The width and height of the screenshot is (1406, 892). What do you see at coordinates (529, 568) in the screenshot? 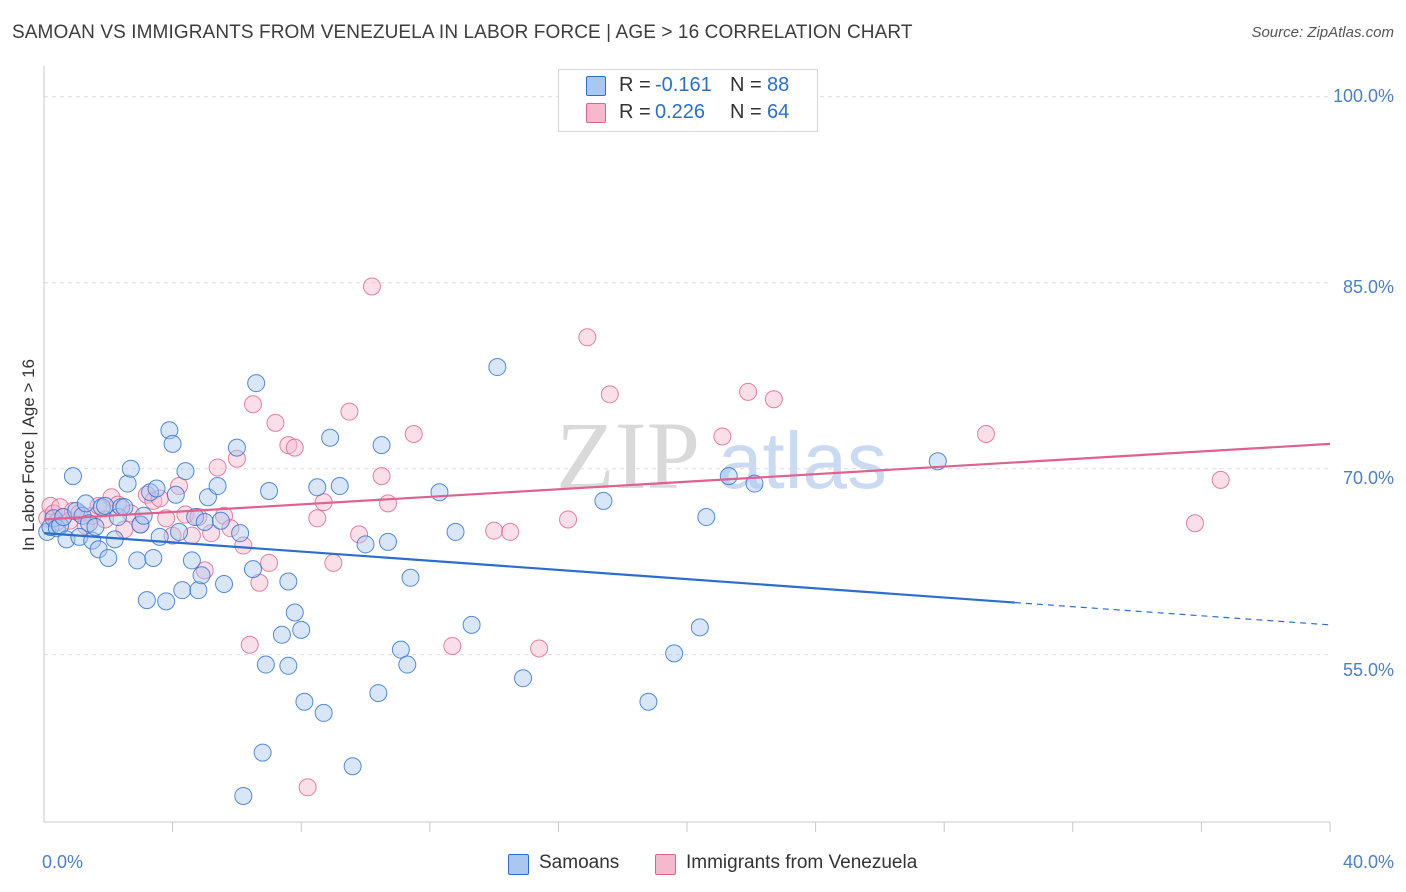
I see `samoan-trend-line` at bounding box center [529, 568].